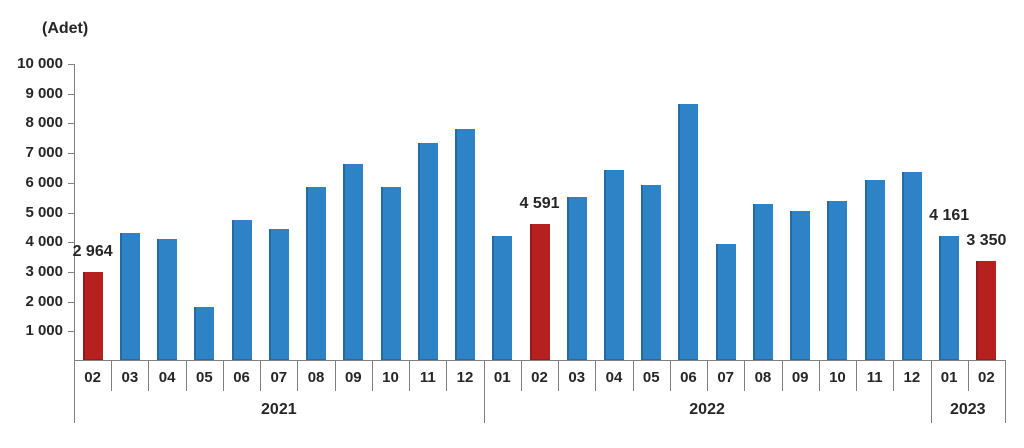 The image size is (1024, 448). I want to click on x-tick-2022-02: 02, so click(539, 377).